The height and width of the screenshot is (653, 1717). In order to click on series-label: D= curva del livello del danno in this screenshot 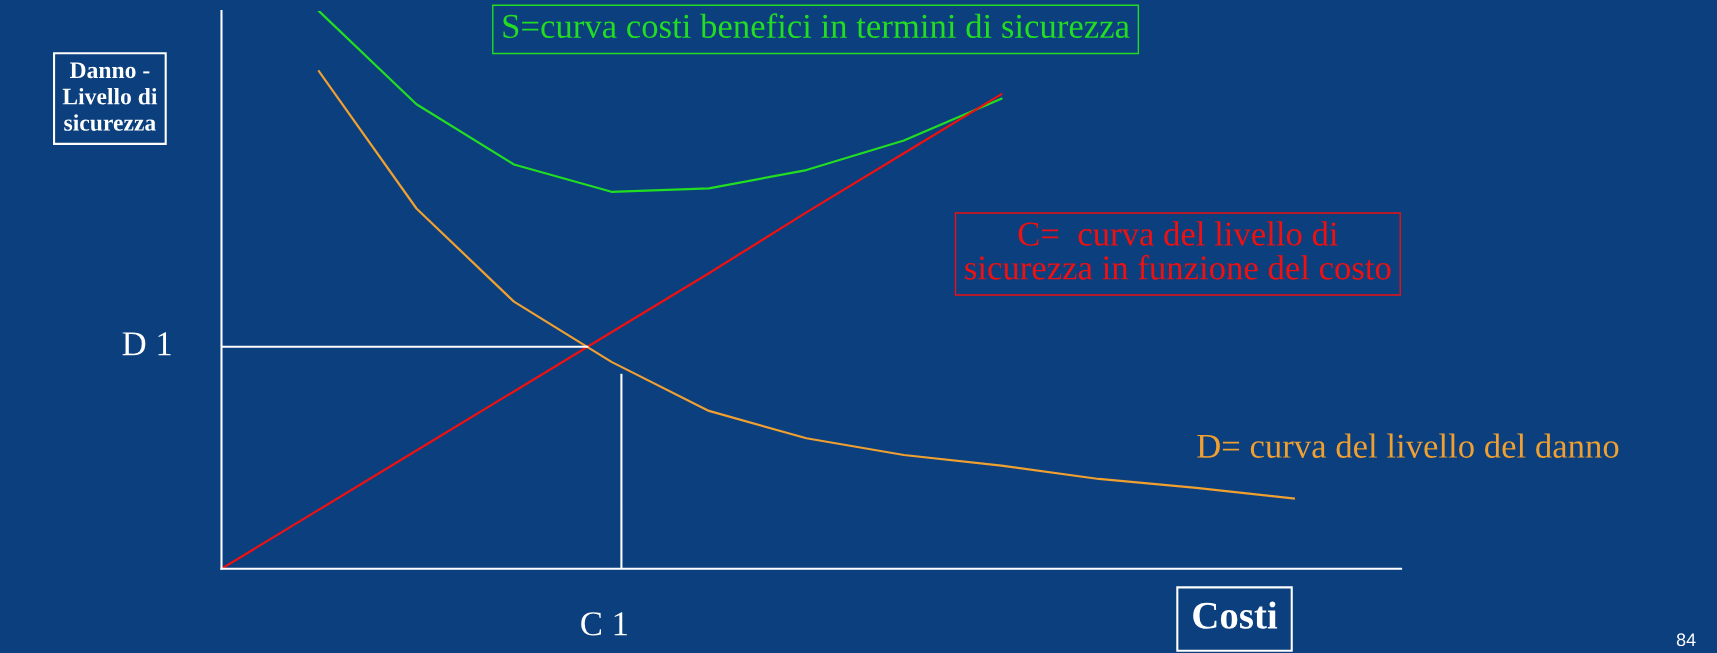, I will do `click(1408, 445)`.